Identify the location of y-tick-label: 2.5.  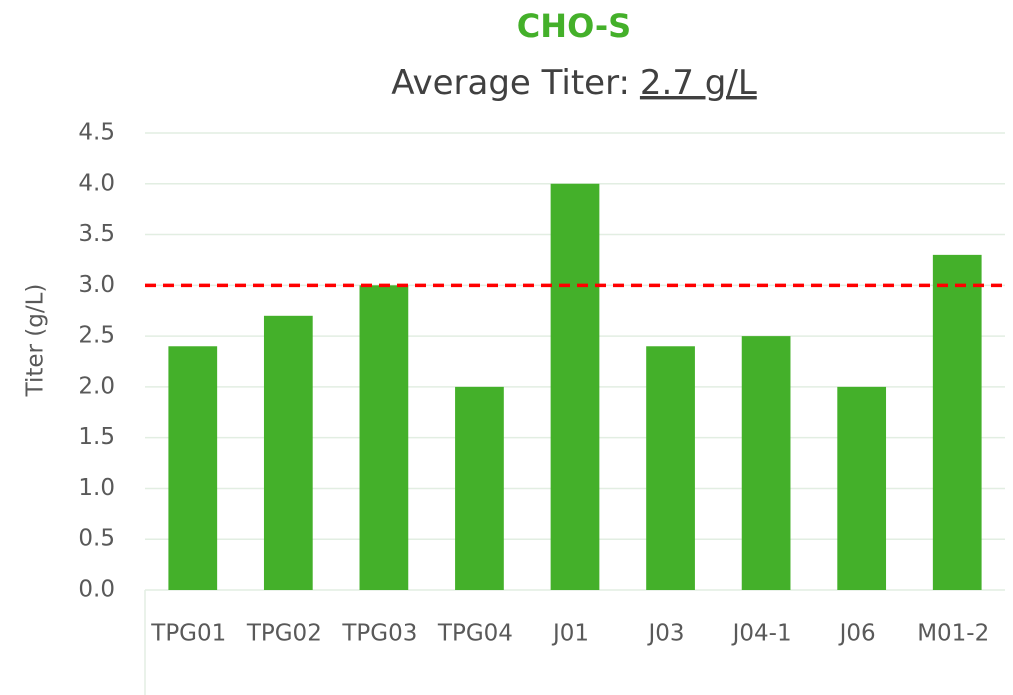
(96, 336).